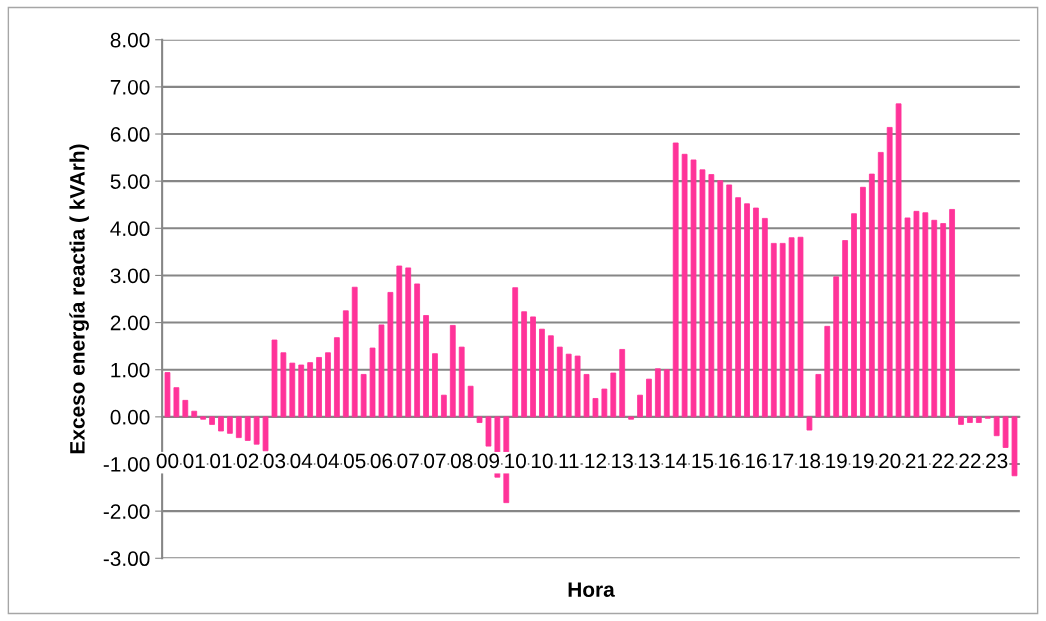 This screenshot has width=1046, height=621. I want to click on x-tick-label: 19, so click(863, 461).